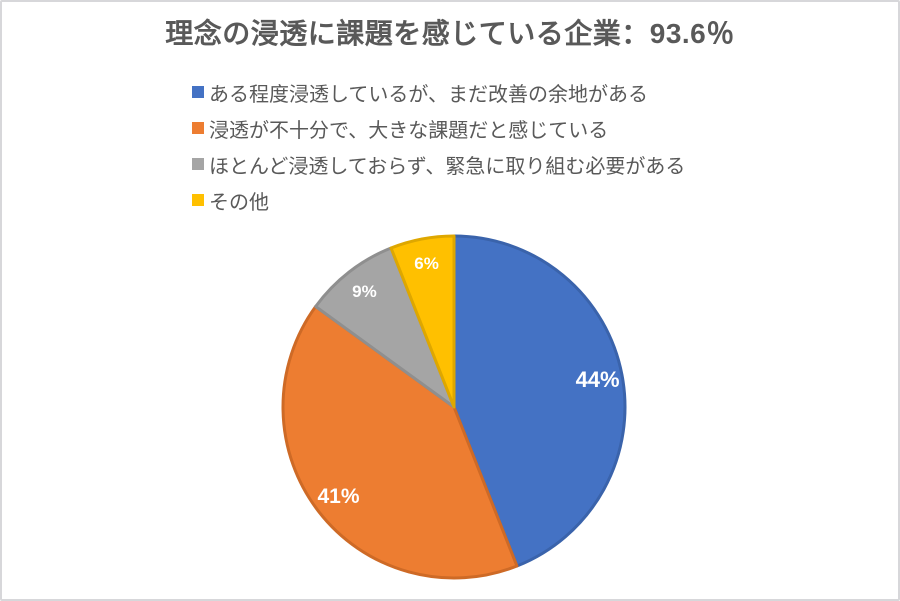 Image resolution: width=900 pixels, height=601 pixels. I want to click on legend-label: ある程度浸透しているが、まだ改善の余地がある, so click(428, 94).